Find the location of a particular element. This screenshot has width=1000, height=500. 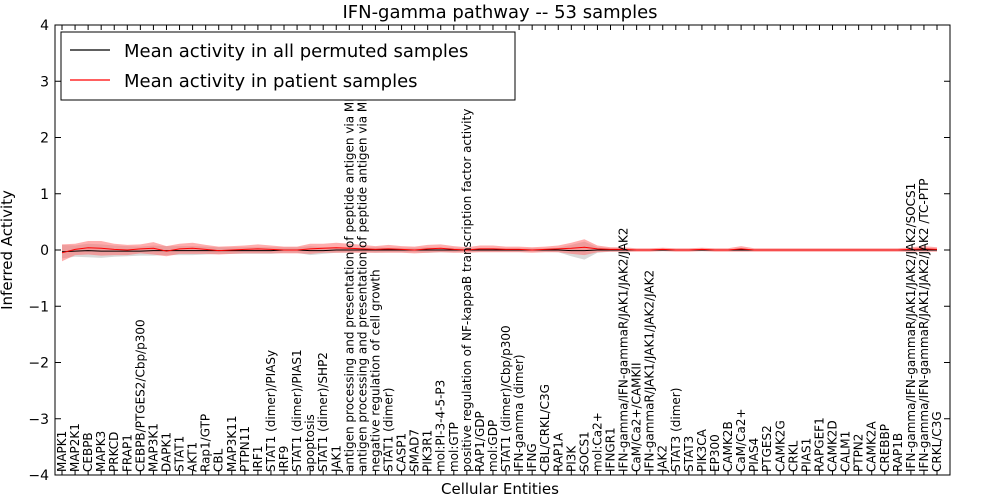

x-tick-label: RAP1B is located at coordinates (898, 452).